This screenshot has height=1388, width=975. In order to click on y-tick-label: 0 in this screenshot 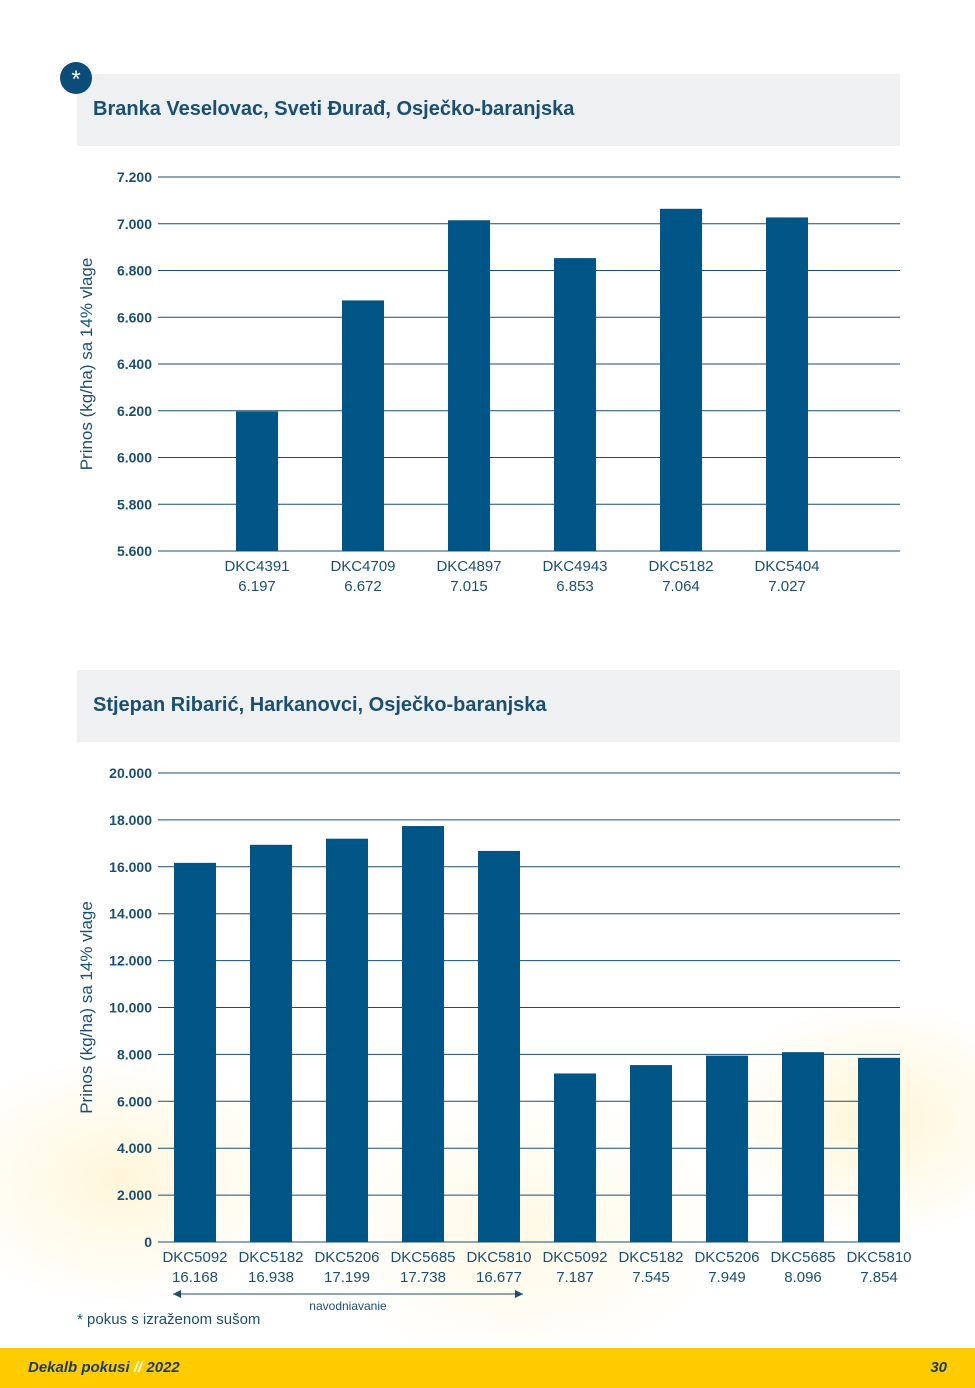, I will do `click(148, 1242)`.